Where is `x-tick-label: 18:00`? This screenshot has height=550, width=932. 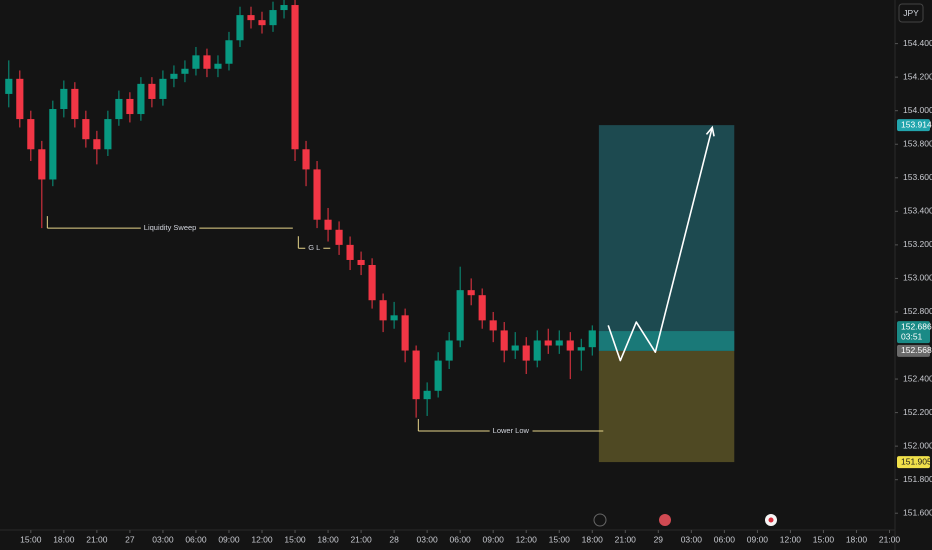 x-tick-label: 18:00 is located at coordinates (328, 539).